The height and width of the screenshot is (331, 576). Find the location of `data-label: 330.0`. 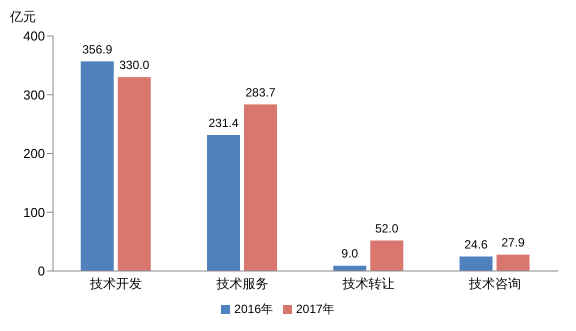

data-label: 330.0 is located at coordinates (134, 65).